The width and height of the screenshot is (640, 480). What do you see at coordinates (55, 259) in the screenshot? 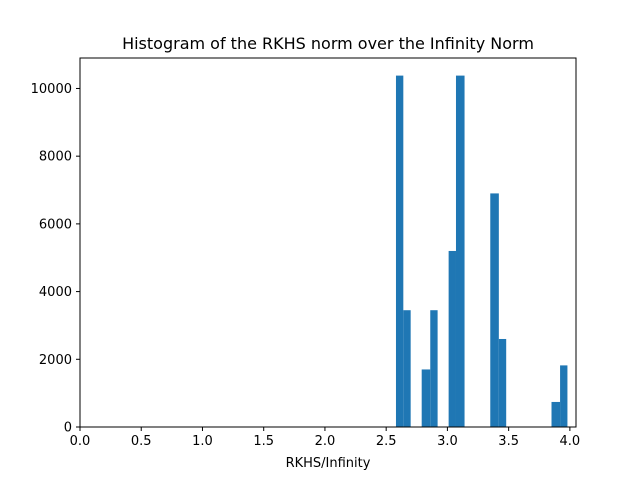
I see `y-axis-ticks: 0 2000 4000 6000 8000 10000` at bounding box center [55, 259].